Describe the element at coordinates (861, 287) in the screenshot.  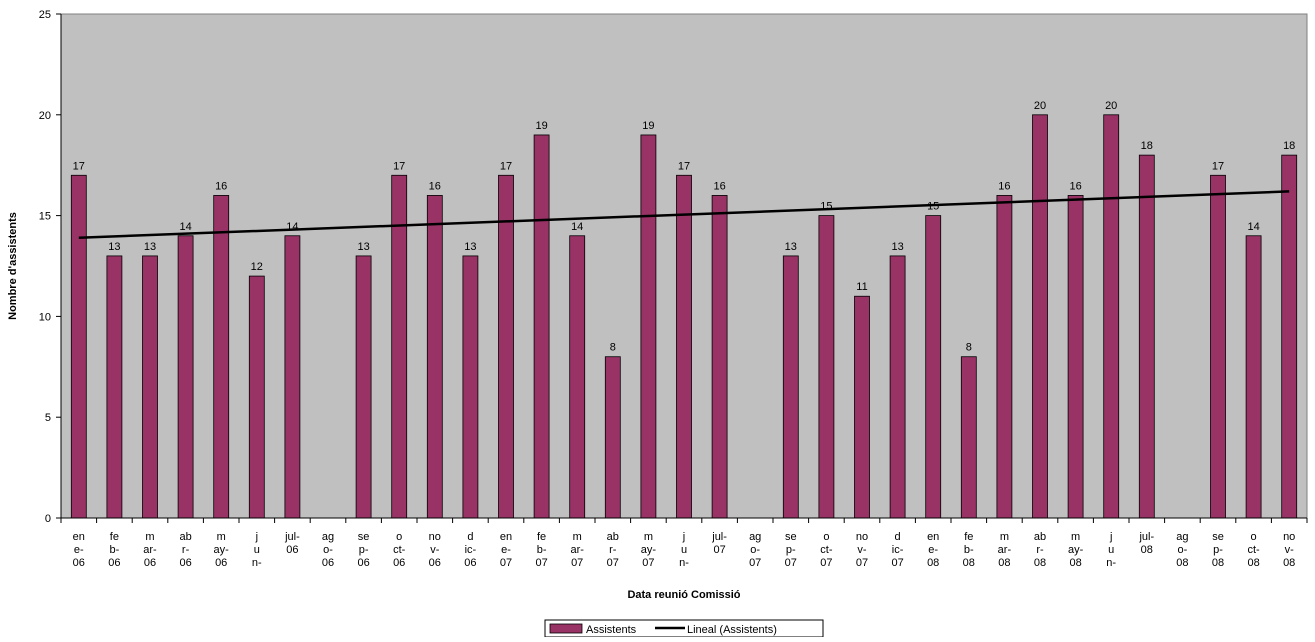
I see `data-label: 11` at that location.